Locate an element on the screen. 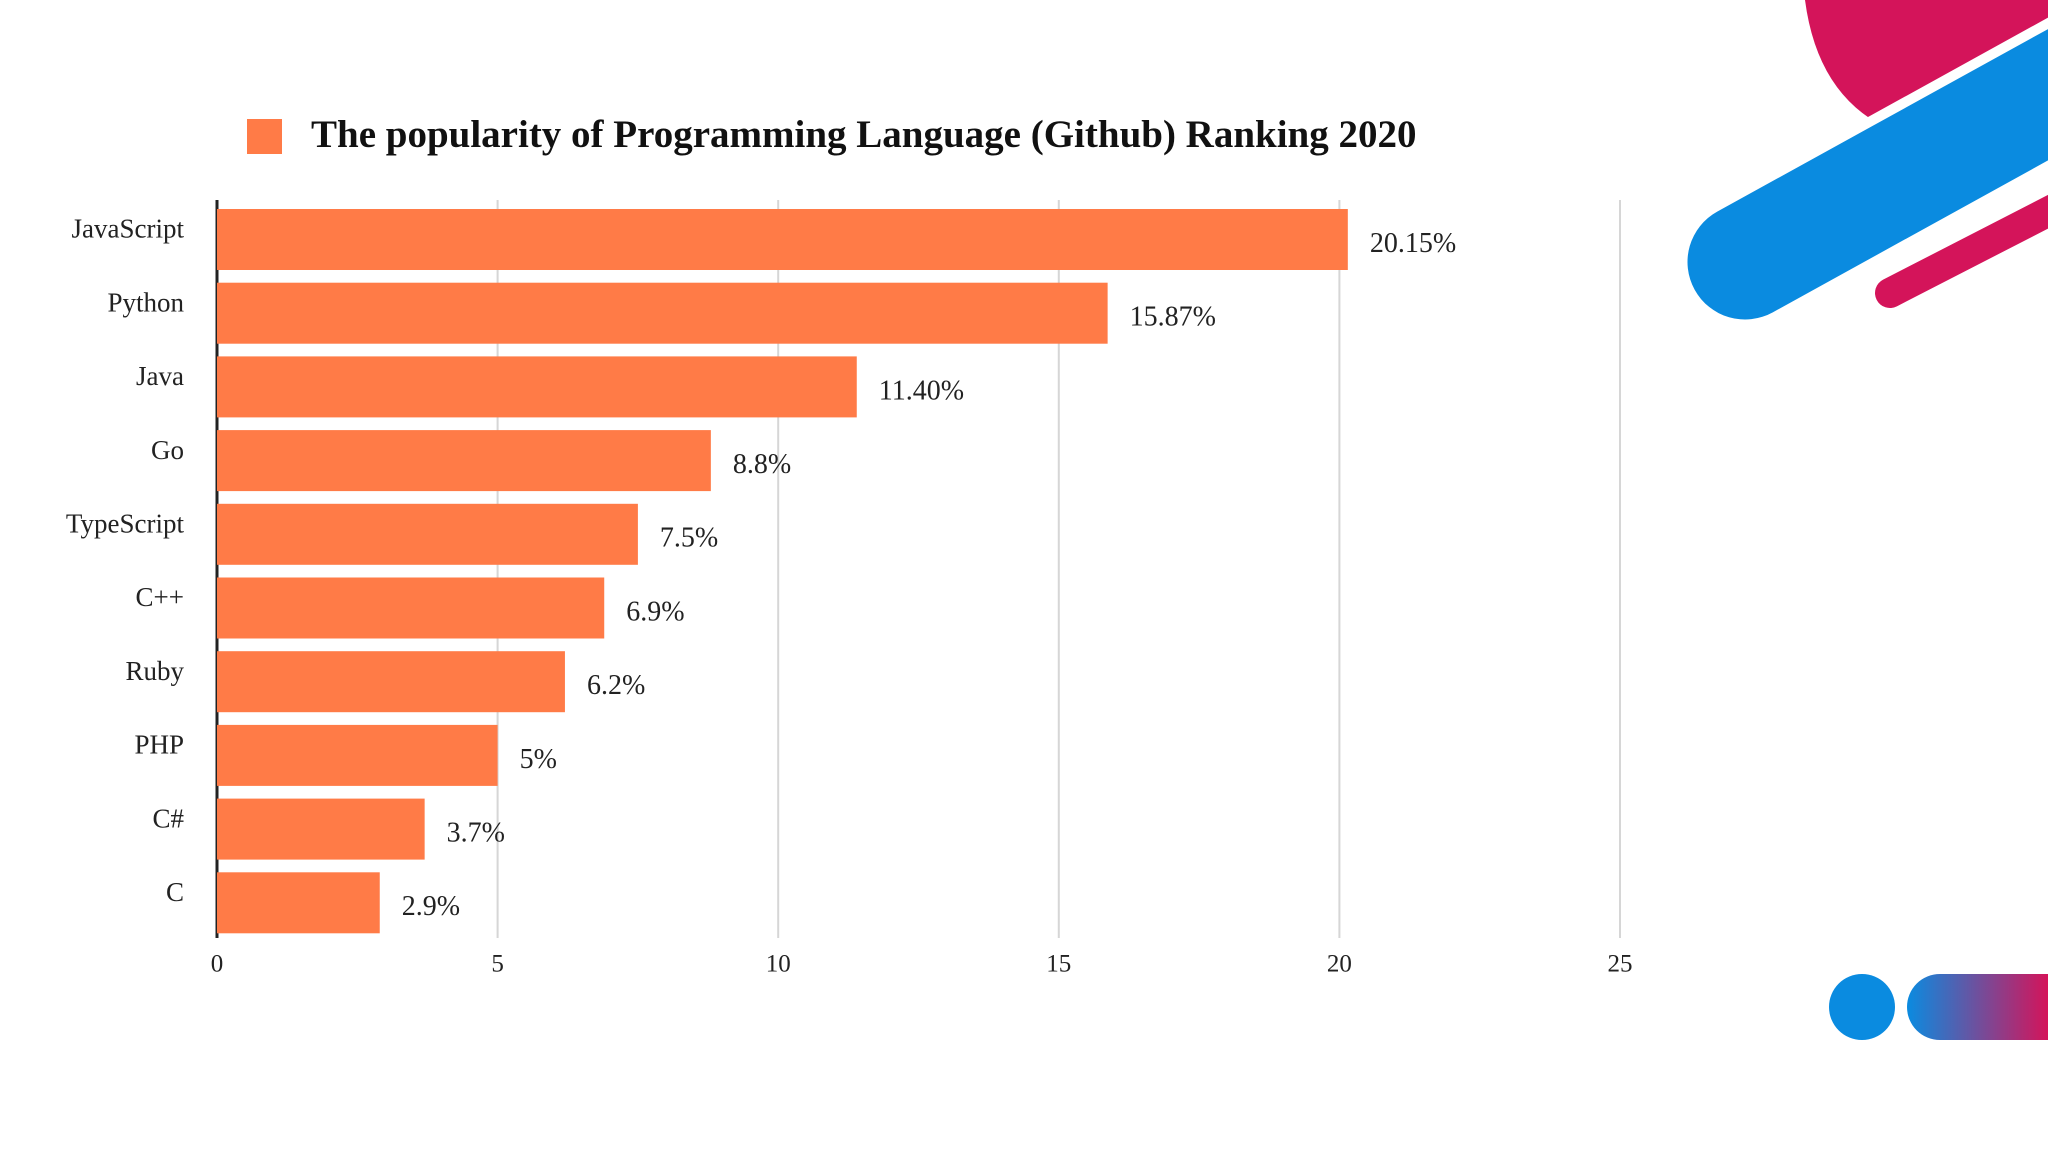  value-label: 2.9% is located at coordinates (431, 906).